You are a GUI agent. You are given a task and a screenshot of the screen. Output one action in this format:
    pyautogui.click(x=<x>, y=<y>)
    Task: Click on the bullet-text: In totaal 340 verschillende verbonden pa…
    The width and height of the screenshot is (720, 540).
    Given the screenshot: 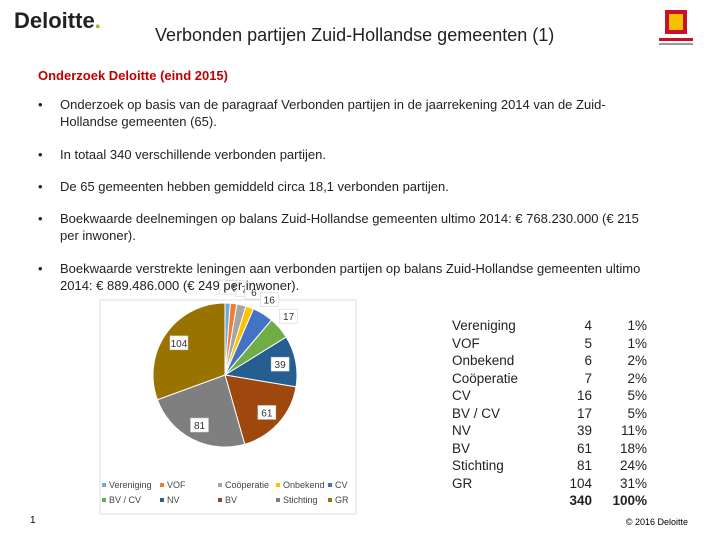 What is the action you would take?
    pyautogui.click(x=193, y=154)
    